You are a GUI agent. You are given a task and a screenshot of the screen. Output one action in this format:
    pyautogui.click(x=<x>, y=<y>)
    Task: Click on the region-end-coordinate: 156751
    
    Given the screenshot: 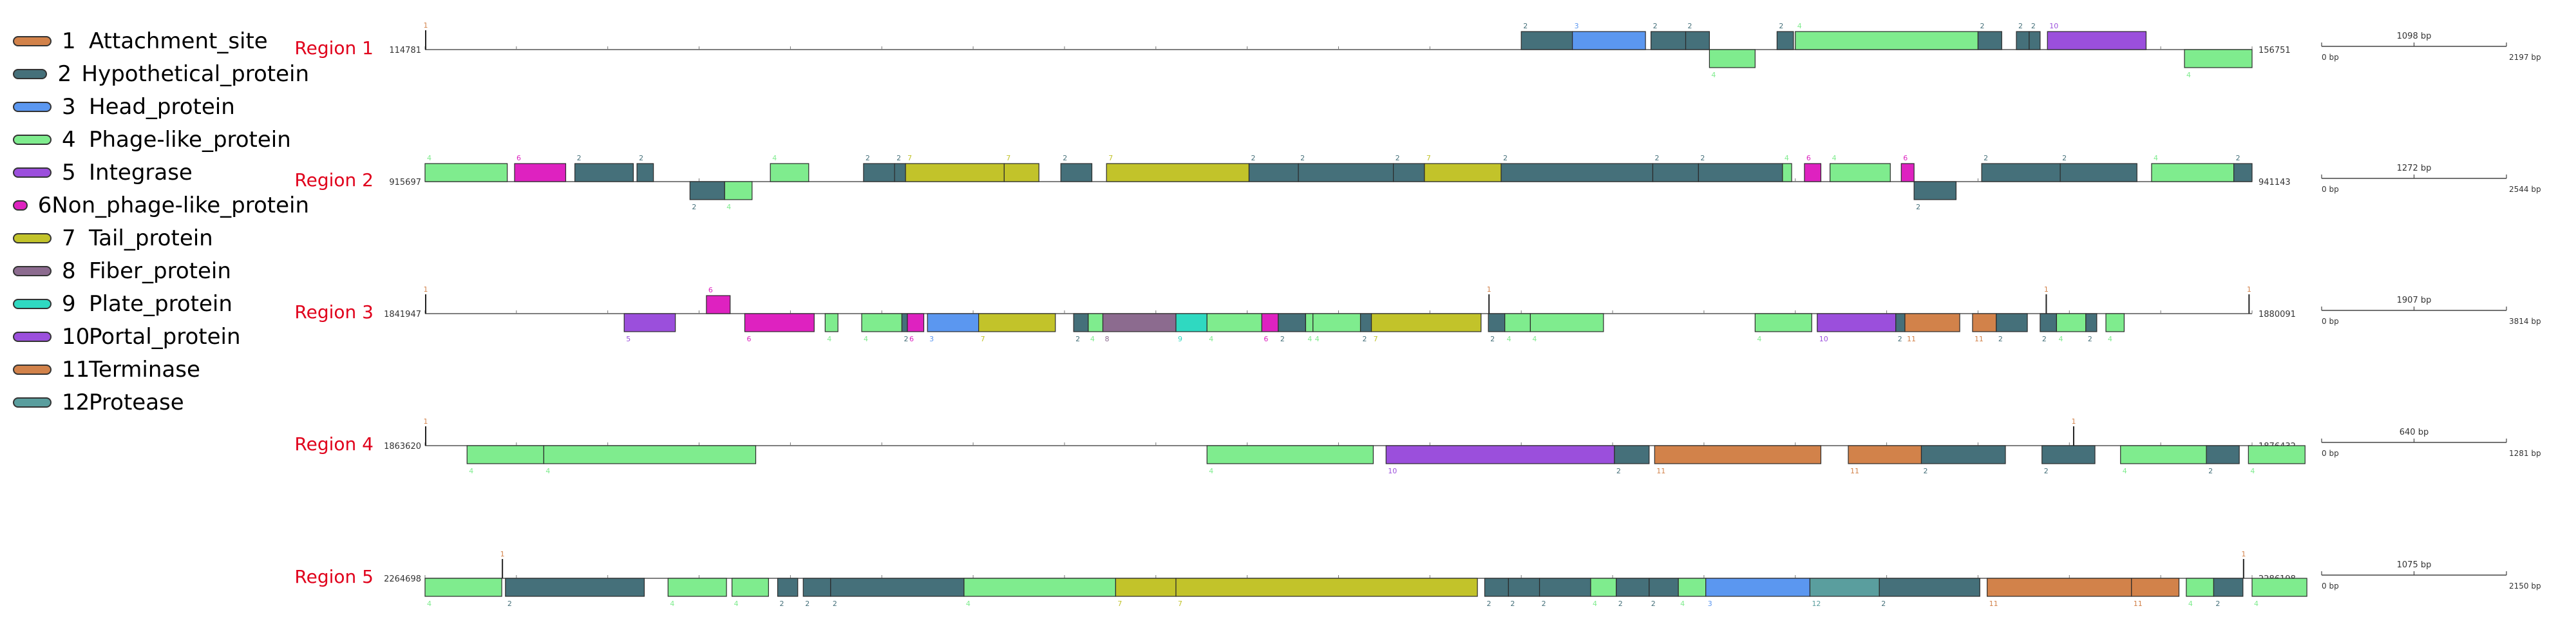 What is the action you would take?
    pyautogui.click(x=2275, y=50)
    